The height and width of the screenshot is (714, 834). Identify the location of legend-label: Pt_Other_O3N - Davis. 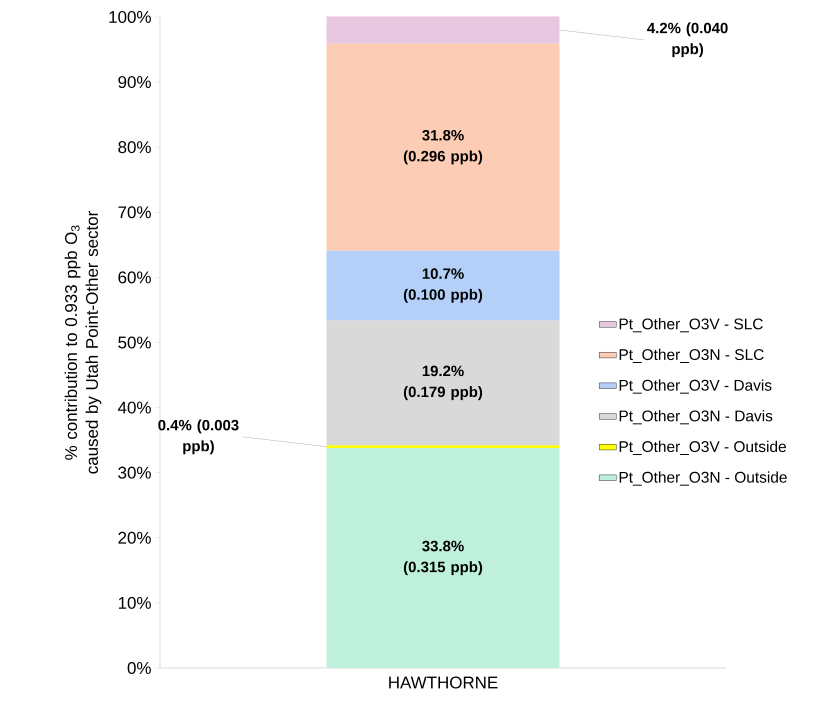
(696, 417).